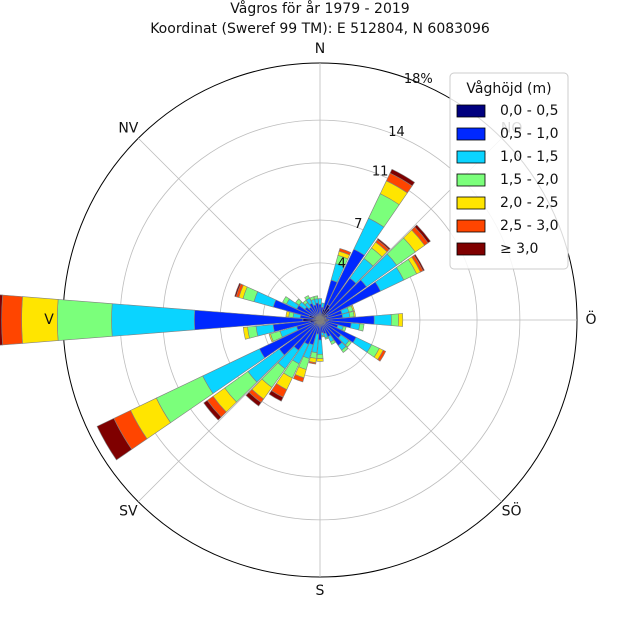 The width and height of the screenshot is (640, 640). I want to click on legend-label: 1,5 - 2,0, so click(529, 180).